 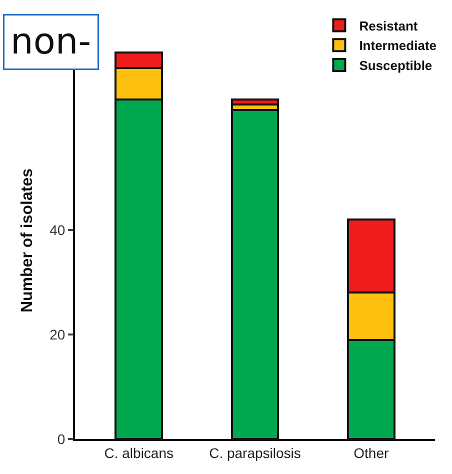 What do you see at coordinates (51, 42) in the screenshot?
I see `annotation: non-` at bounding box center [51, 42].